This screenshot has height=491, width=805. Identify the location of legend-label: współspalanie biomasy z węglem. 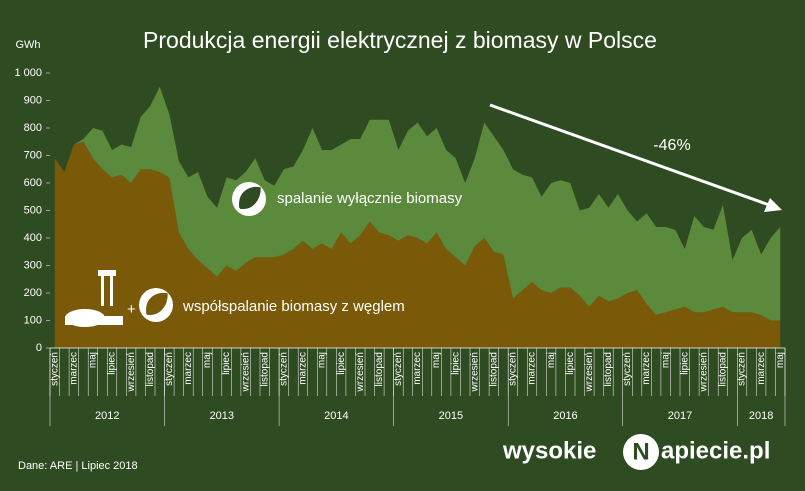
(293, 306).